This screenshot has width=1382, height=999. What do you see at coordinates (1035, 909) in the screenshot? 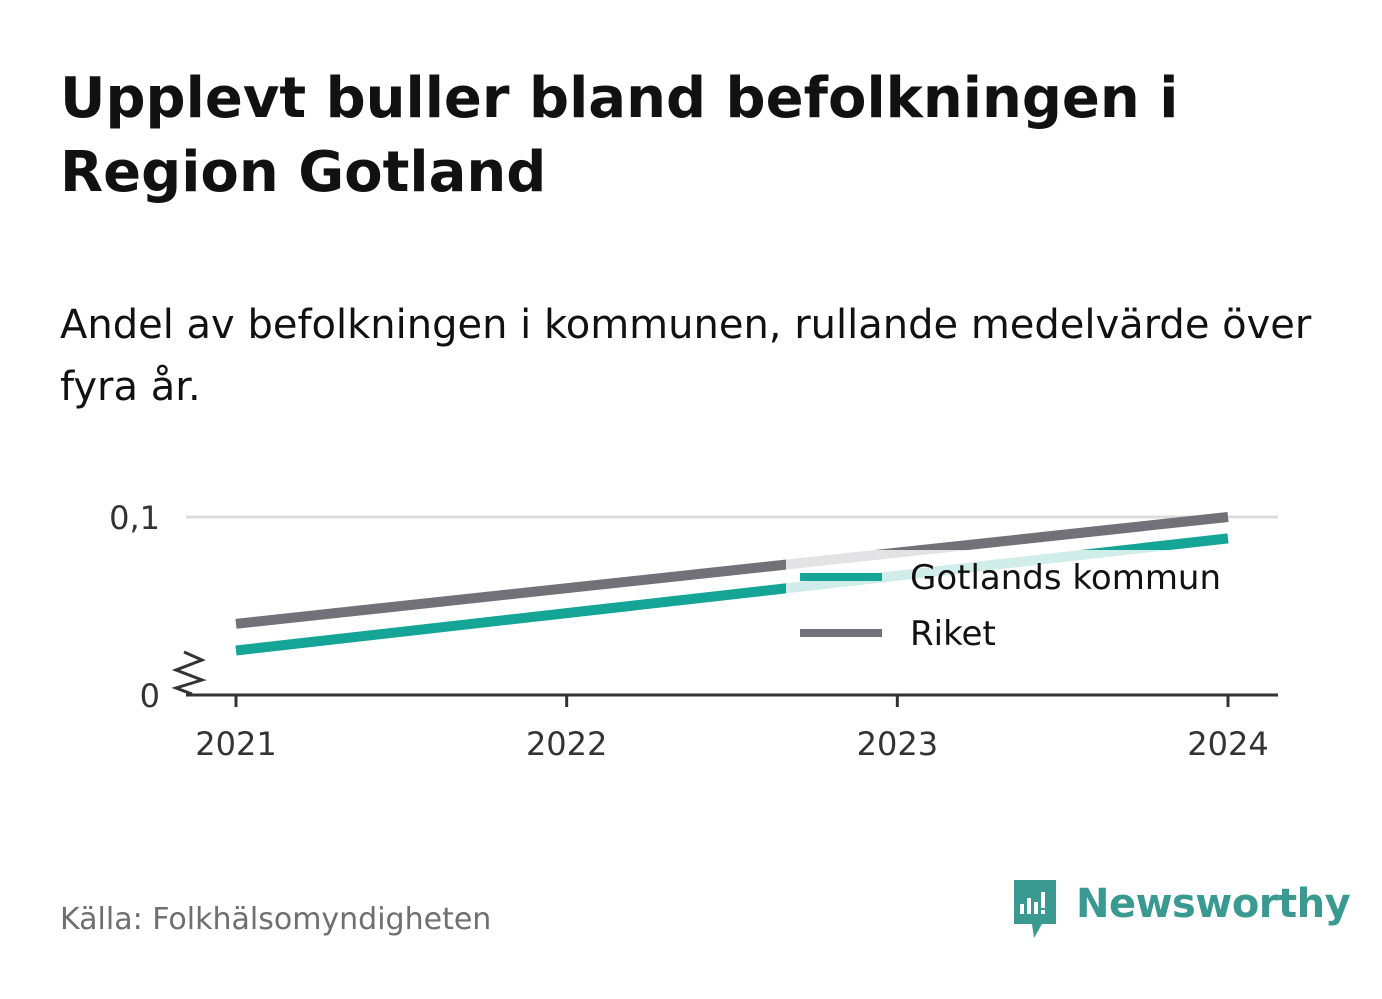
I see `newsworthy-logo-icon` at bounding box center [1035, 909].